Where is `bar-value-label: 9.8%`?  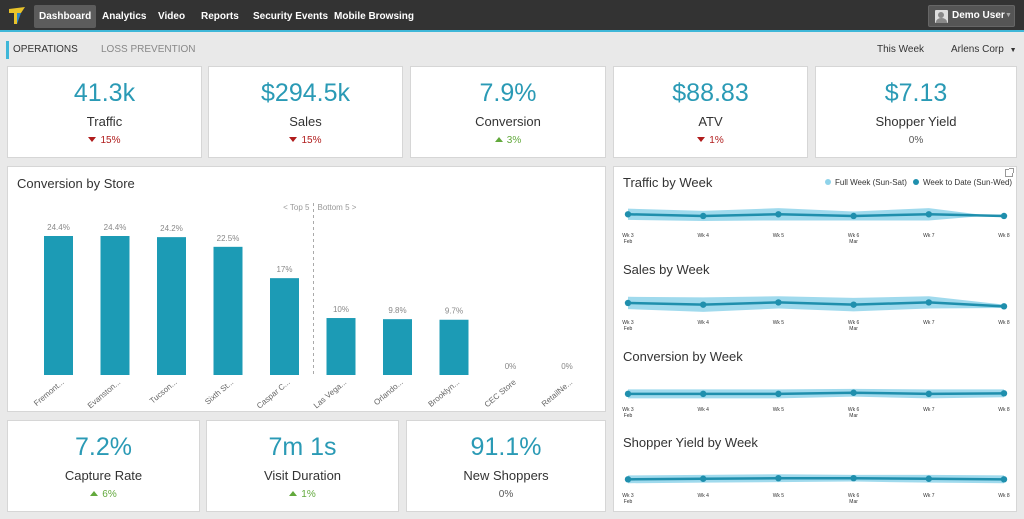
bar-value-label: 9.8% is located at coordinates (397, 310).